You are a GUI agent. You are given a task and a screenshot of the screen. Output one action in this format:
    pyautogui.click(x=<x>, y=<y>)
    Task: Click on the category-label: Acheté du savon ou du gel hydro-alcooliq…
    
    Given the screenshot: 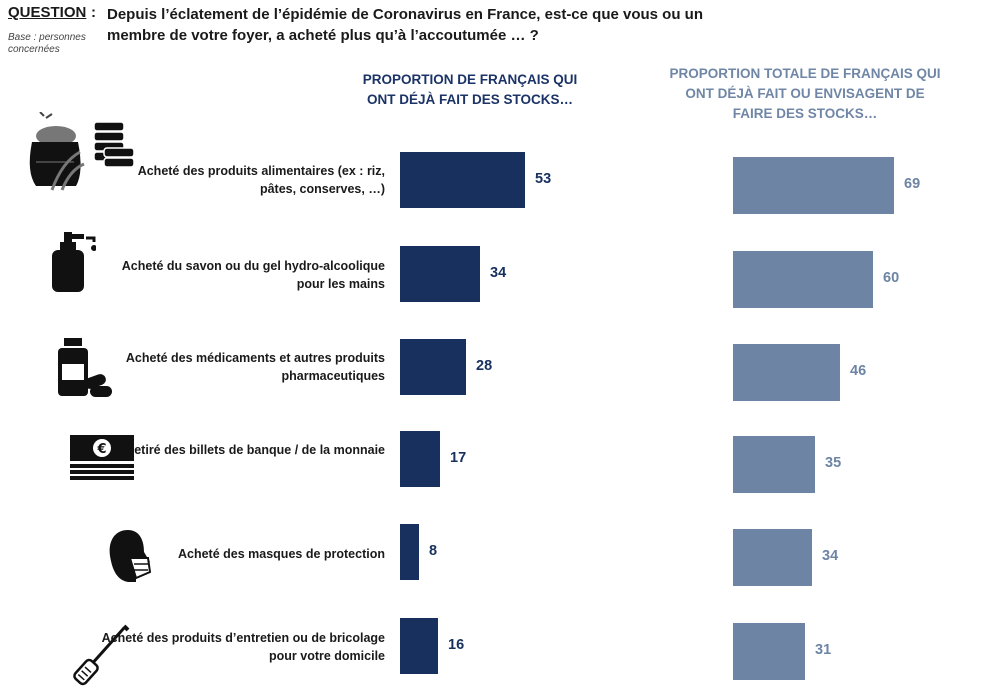 What is the action you would take?
    pyautogui.click(x=253, y=275)
    